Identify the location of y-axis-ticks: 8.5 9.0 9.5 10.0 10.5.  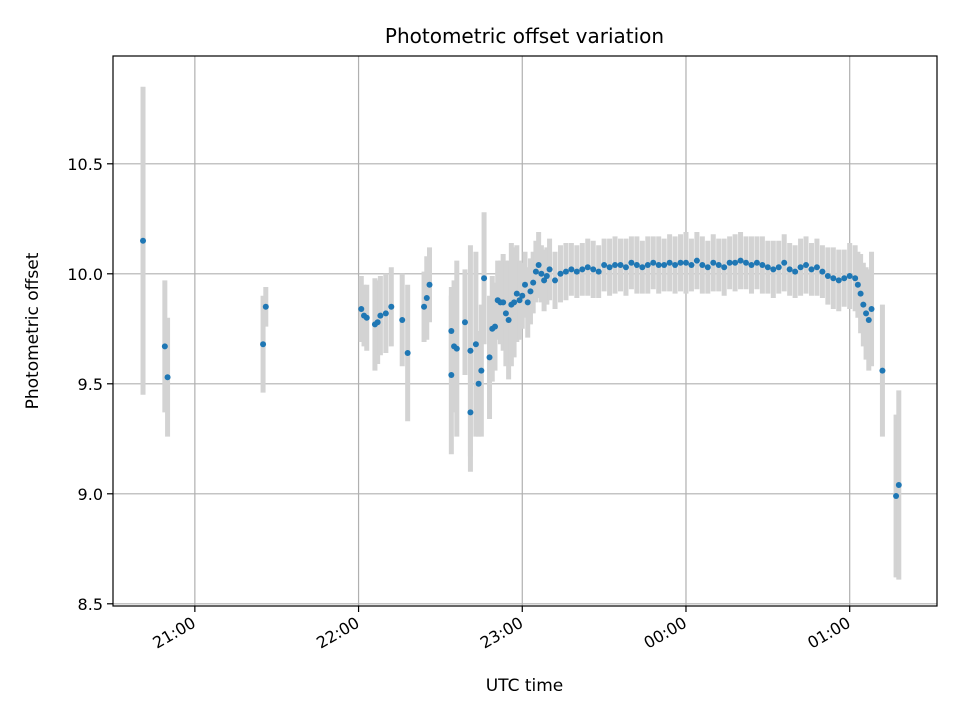
(90, 384).